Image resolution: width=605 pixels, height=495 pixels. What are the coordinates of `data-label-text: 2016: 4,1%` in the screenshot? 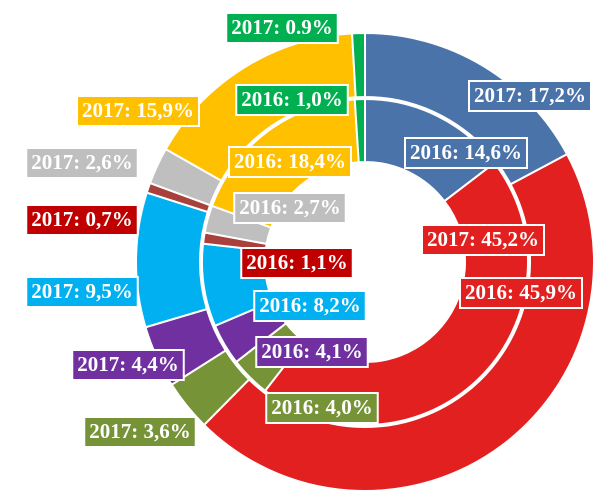 It's located at (312, 351).